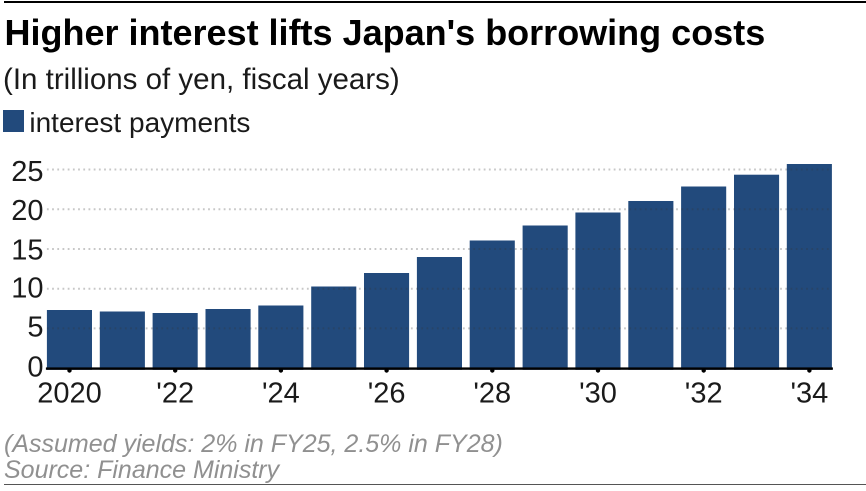 The image size is (866, 491). Describe the element at coordinates (27, 172) in the screenshot. I see `svg-text: 25` at that location.